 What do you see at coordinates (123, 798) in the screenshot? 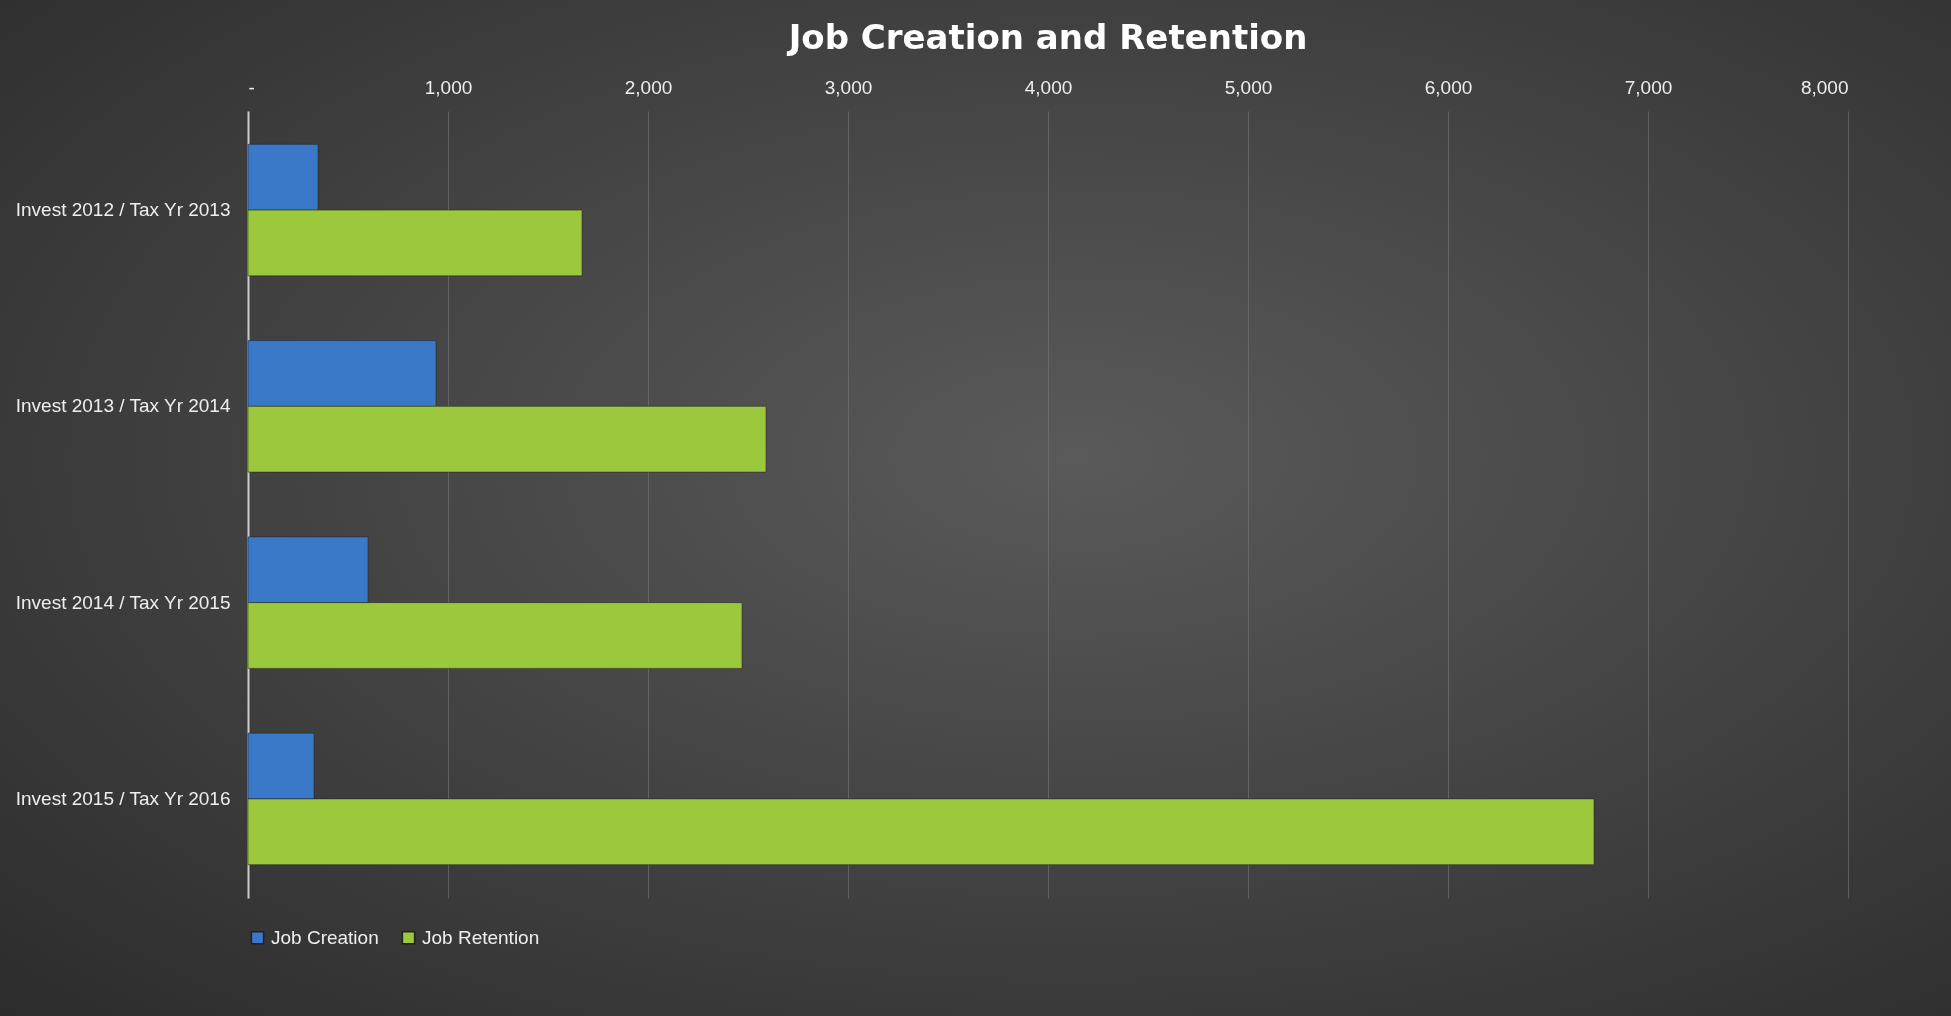
I see `y-tick-label: Invest 2015 / Tax Yr 2016` at bounding box center [123, 798].